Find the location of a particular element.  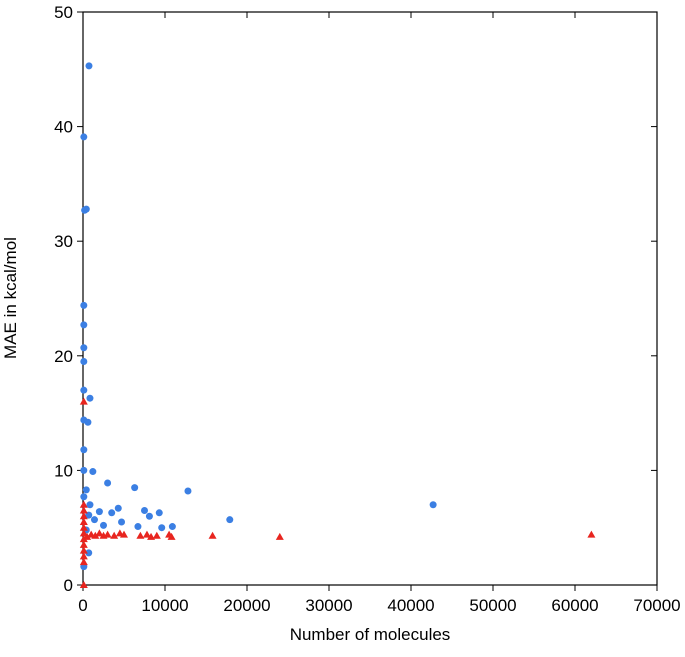

x-tick-label: 60000 is located at coordinates (574, 605).